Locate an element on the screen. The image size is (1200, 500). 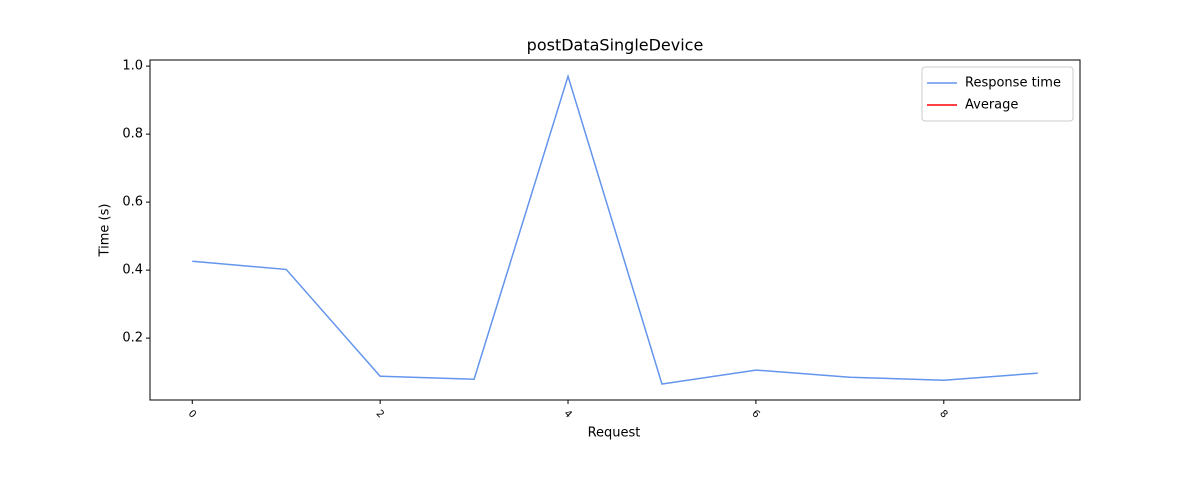
legend-label: Average is located at coordinates (991, 105).